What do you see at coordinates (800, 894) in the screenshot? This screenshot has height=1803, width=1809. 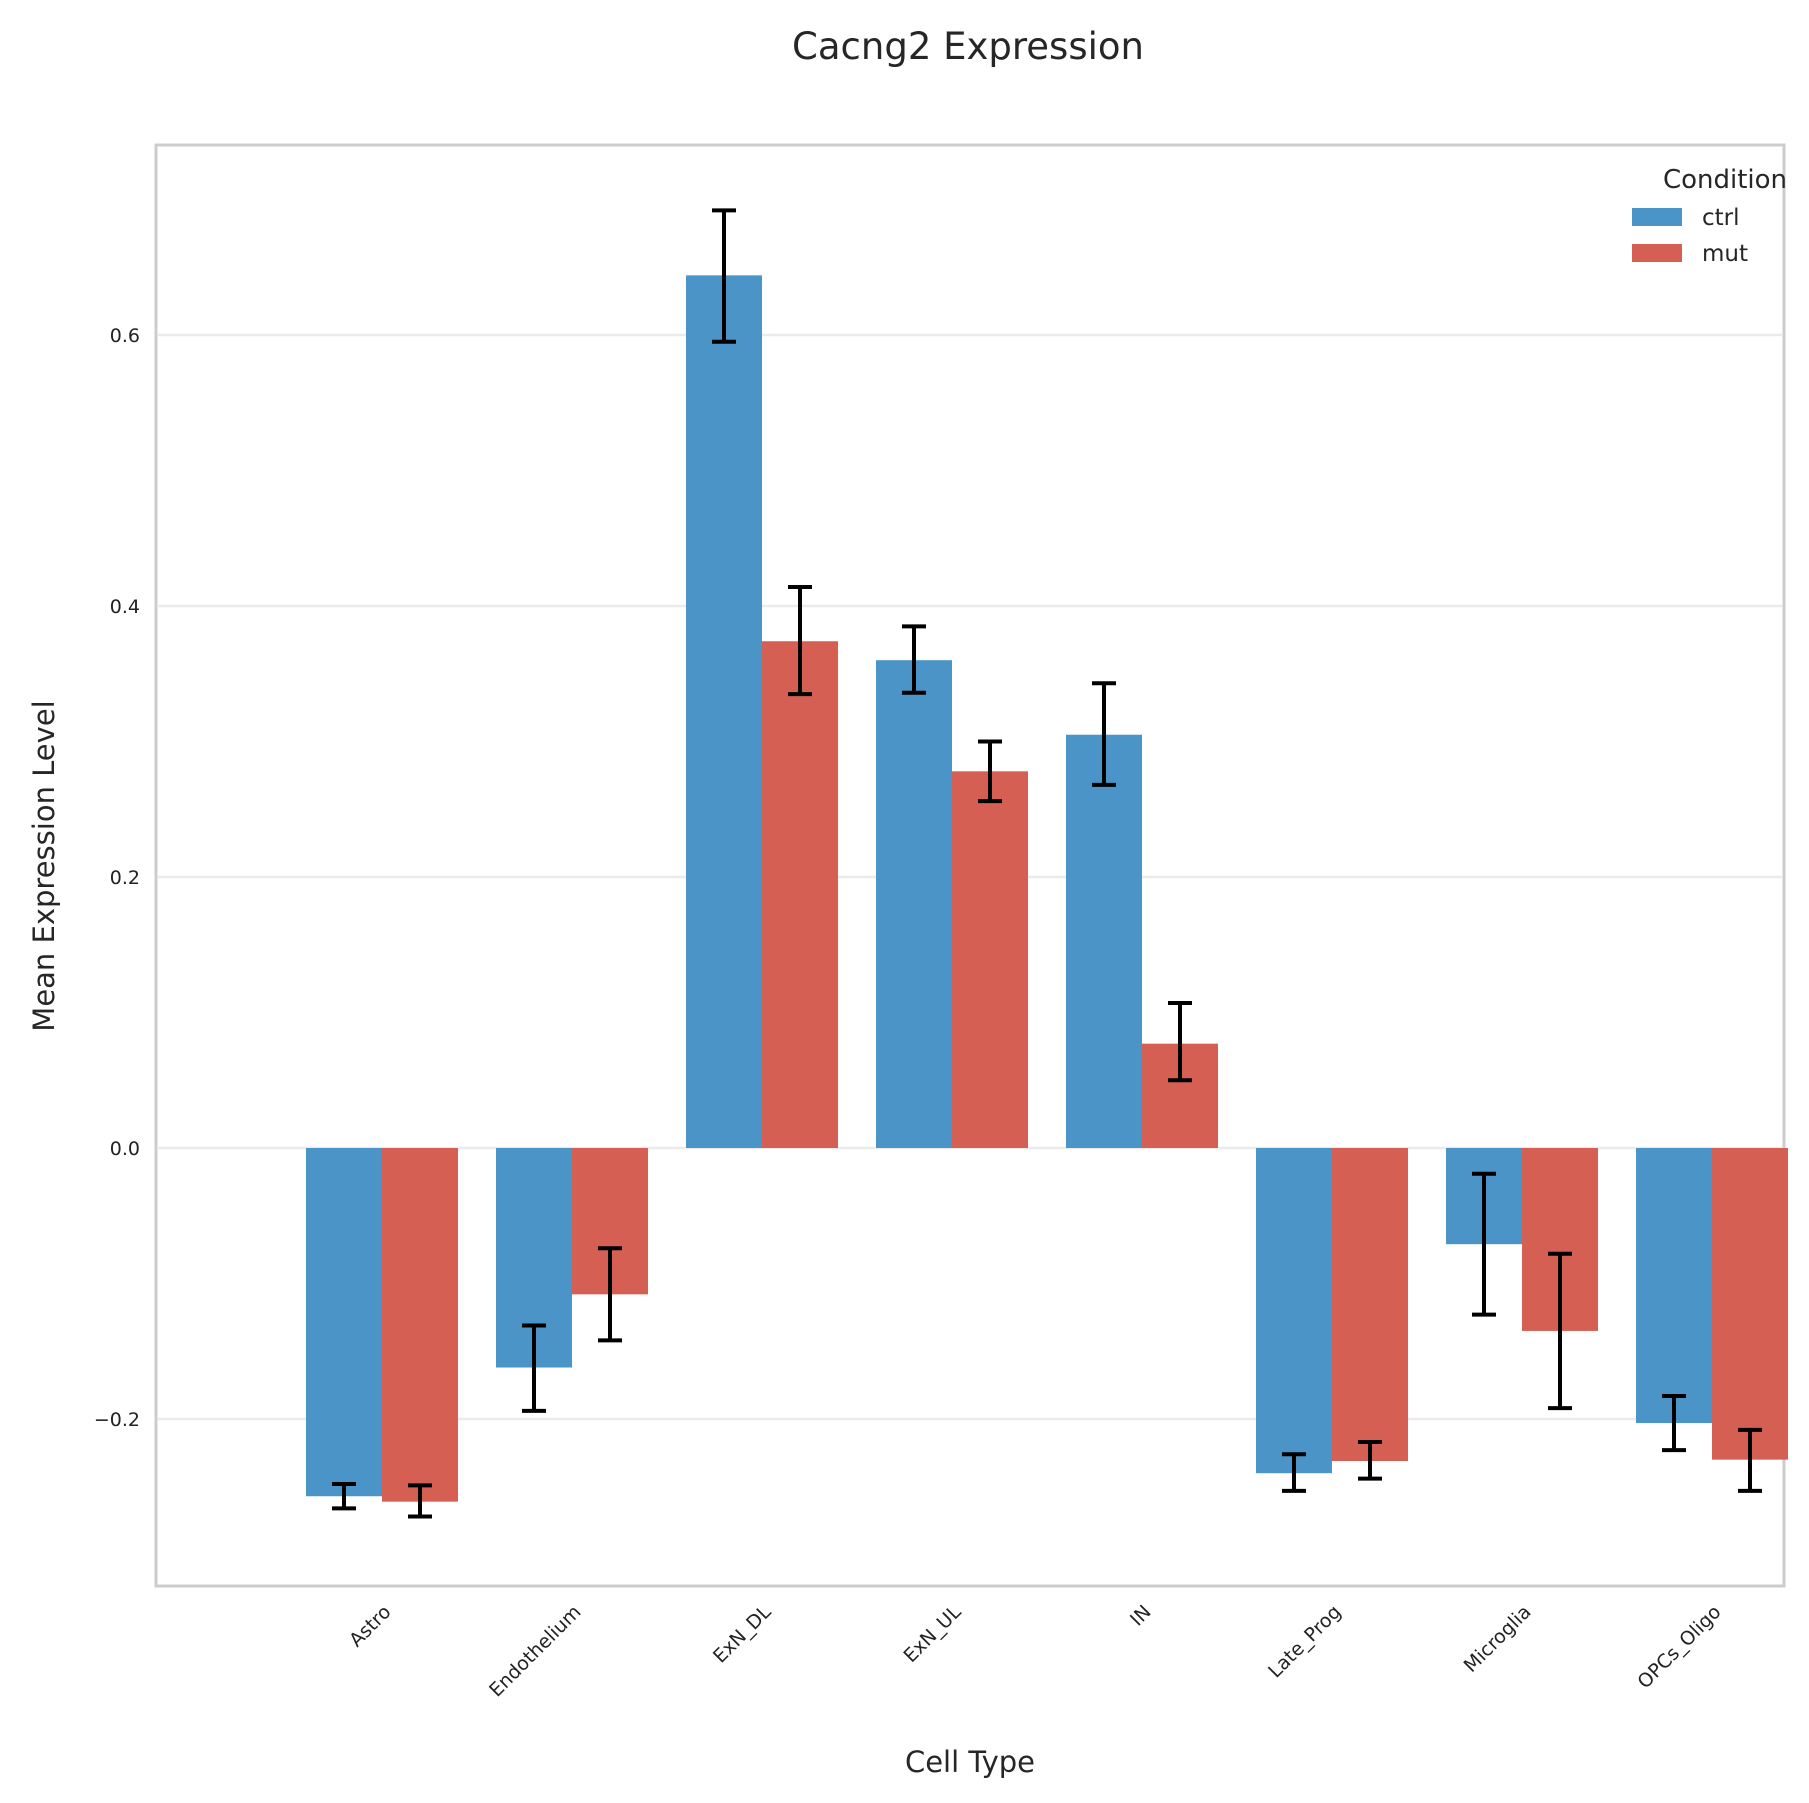 I see `bar-mut-ExN_DL` at bounding box center [800, 894].